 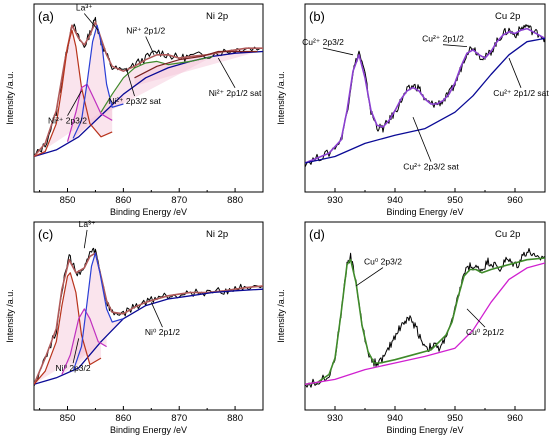 What do you see at coordinates (485, 332) in the screenshot?
I see `peak-annotation: Cu⁰ 2p1/2` at bounding box center [485, 332].